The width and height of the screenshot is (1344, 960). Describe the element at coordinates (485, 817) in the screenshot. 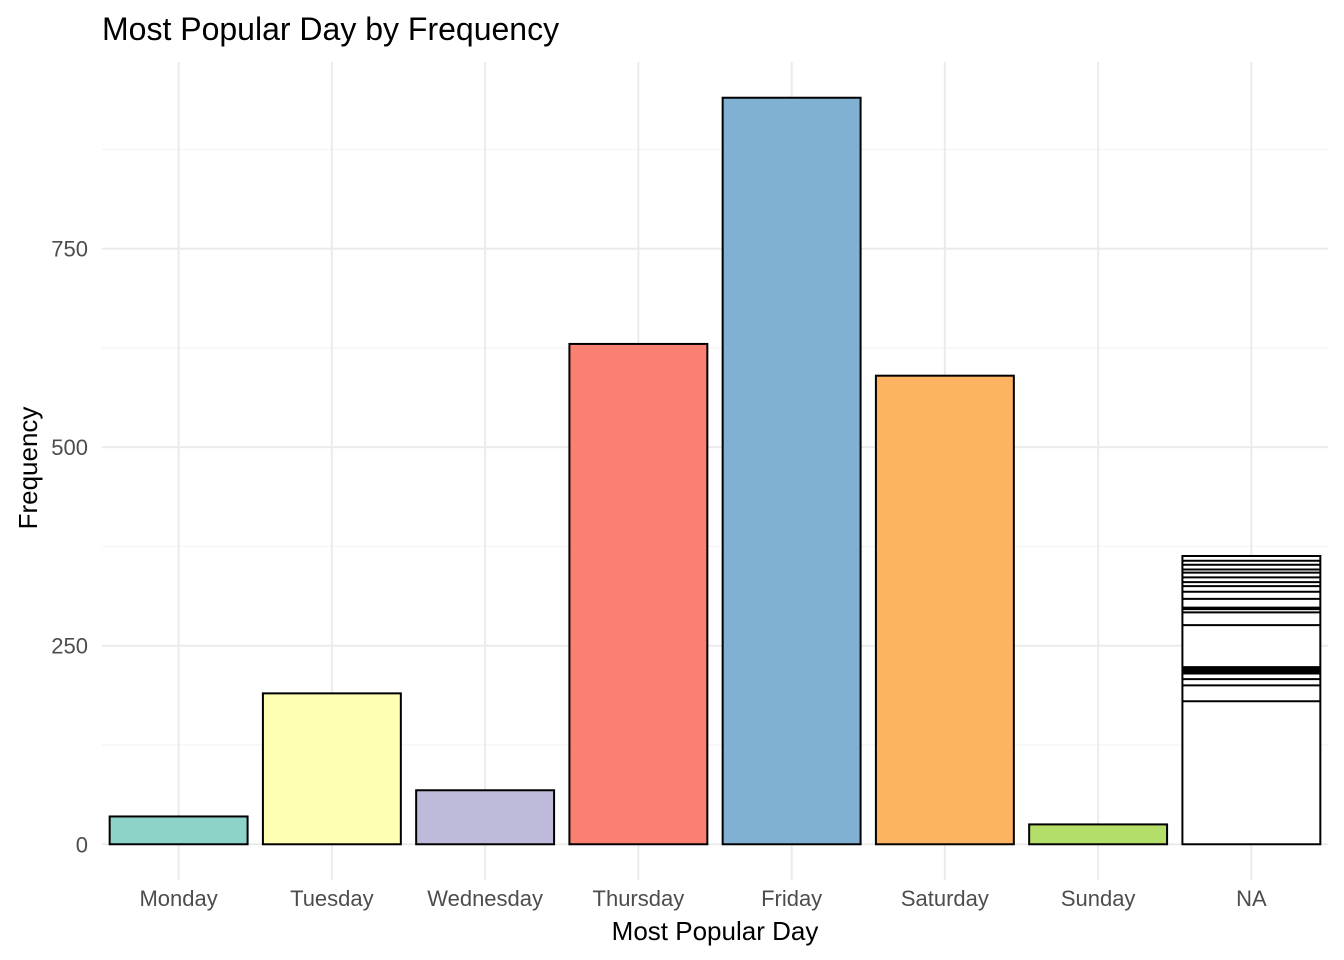

I see `bar-wednesday` at that location.